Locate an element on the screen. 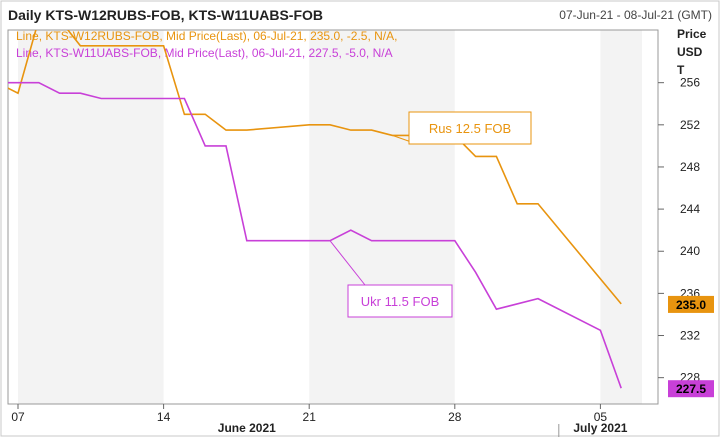 The height and width of the screenshot is (437, 720). date-range: 07-Jun-21 - 08-Jul-21 (GMT) is located at coordinates (635, 15).